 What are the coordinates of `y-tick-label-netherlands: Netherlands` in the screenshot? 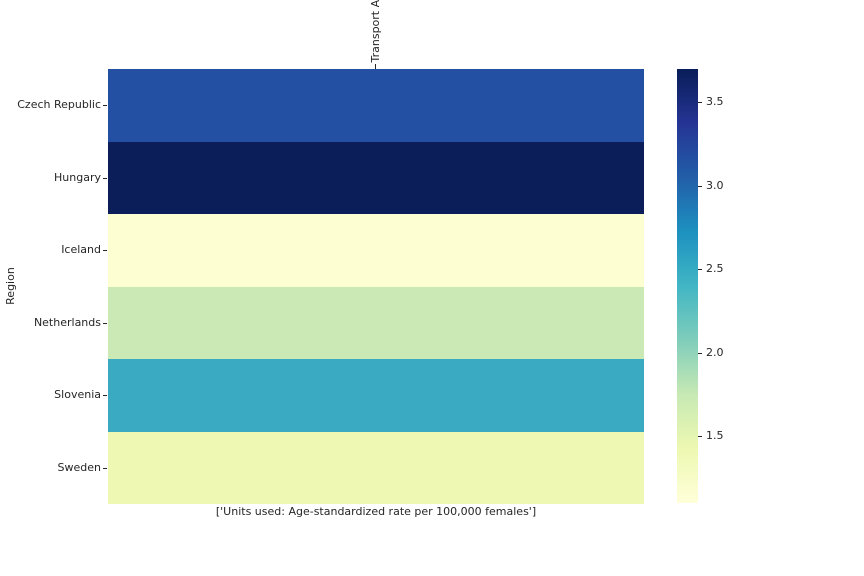 It's located at (67, 322).